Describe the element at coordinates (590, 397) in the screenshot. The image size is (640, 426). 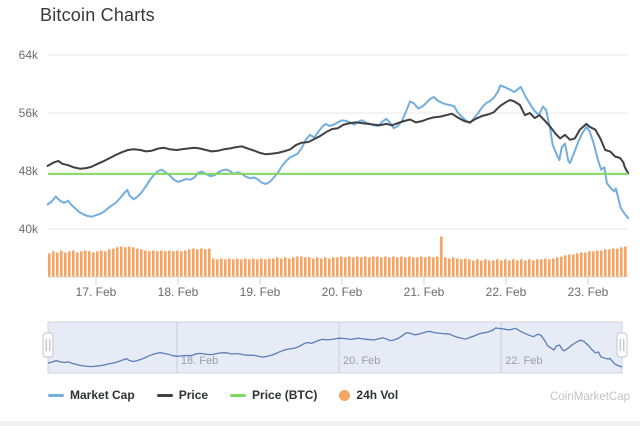
I see `coinmarketcap-watermark: CoinMarketCap` at that location.